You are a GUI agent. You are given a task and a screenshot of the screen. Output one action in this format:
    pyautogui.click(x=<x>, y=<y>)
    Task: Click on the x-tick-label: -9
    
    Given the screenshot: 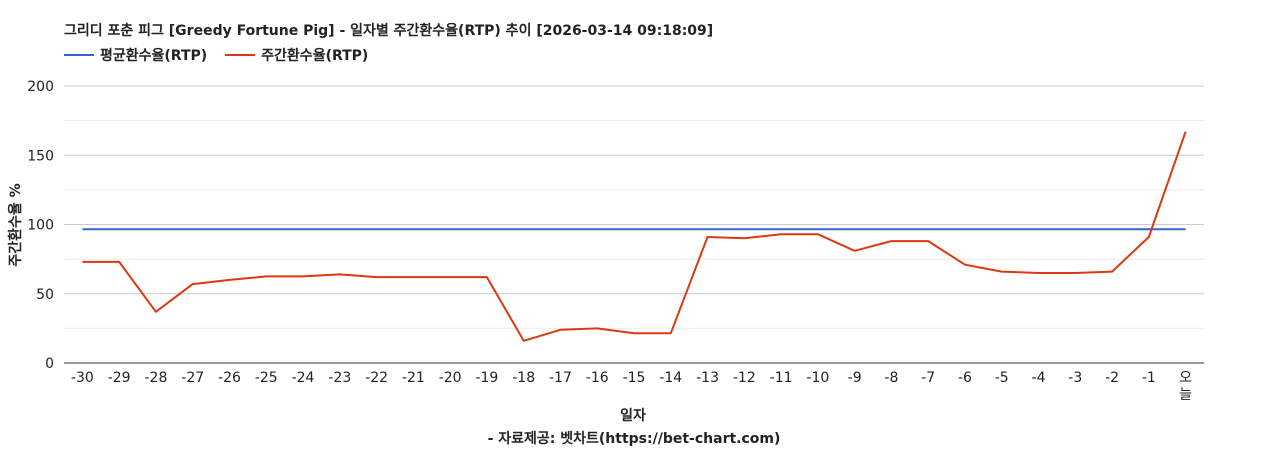 What is the action you would take?
    pyautogui.click(x=855, y=378)
    